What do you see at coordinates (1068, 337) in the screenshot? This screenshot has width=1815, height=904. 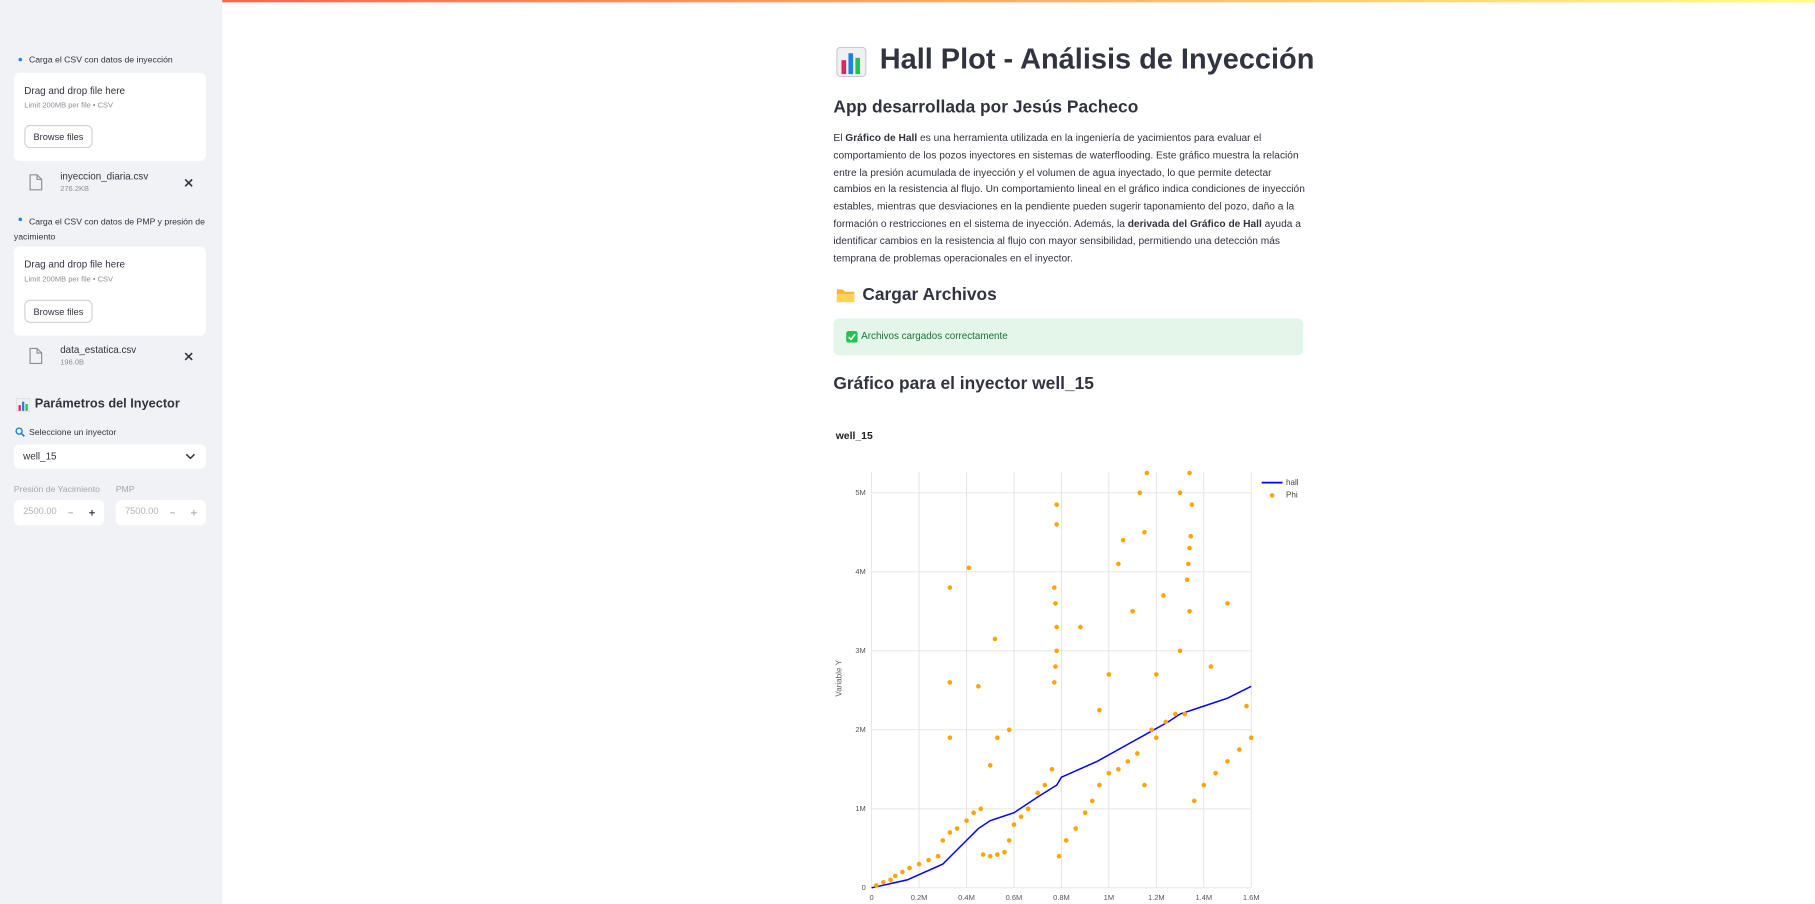 I see `success-alert: Archivos cargados correctamente` at bounding box center [1068, 337].